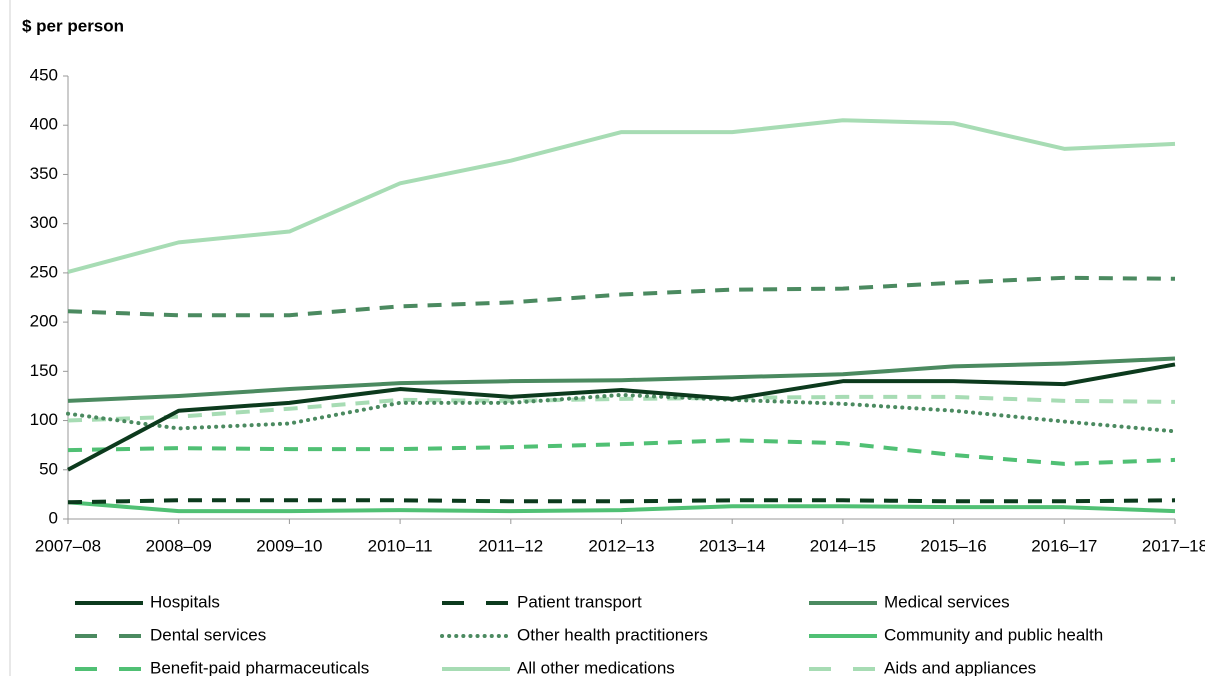 This screenshot has width=1205, height=676. I want to click on y-tick-label: 300, so click(44, 222).